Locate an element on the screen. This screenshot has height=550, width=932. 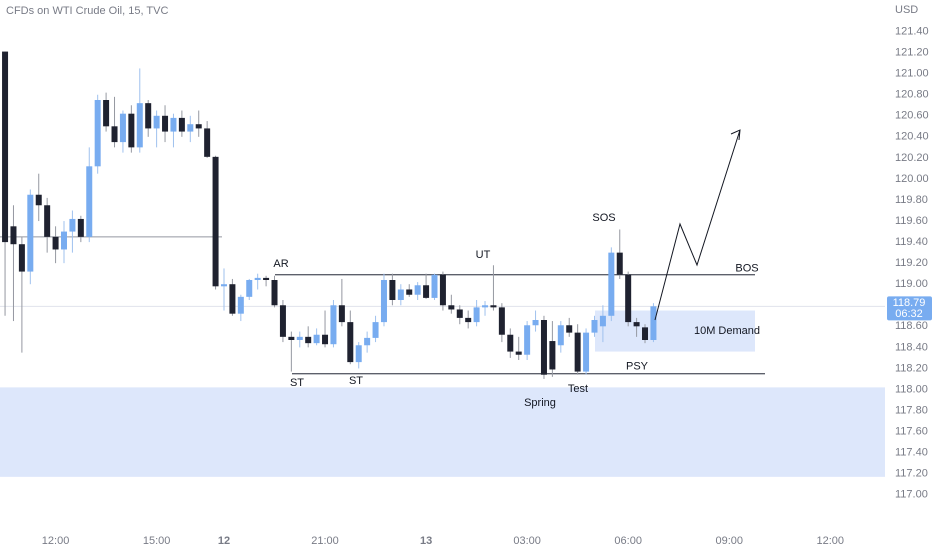
x-tick-label: 06:00 is located at coordinates (628, 541).